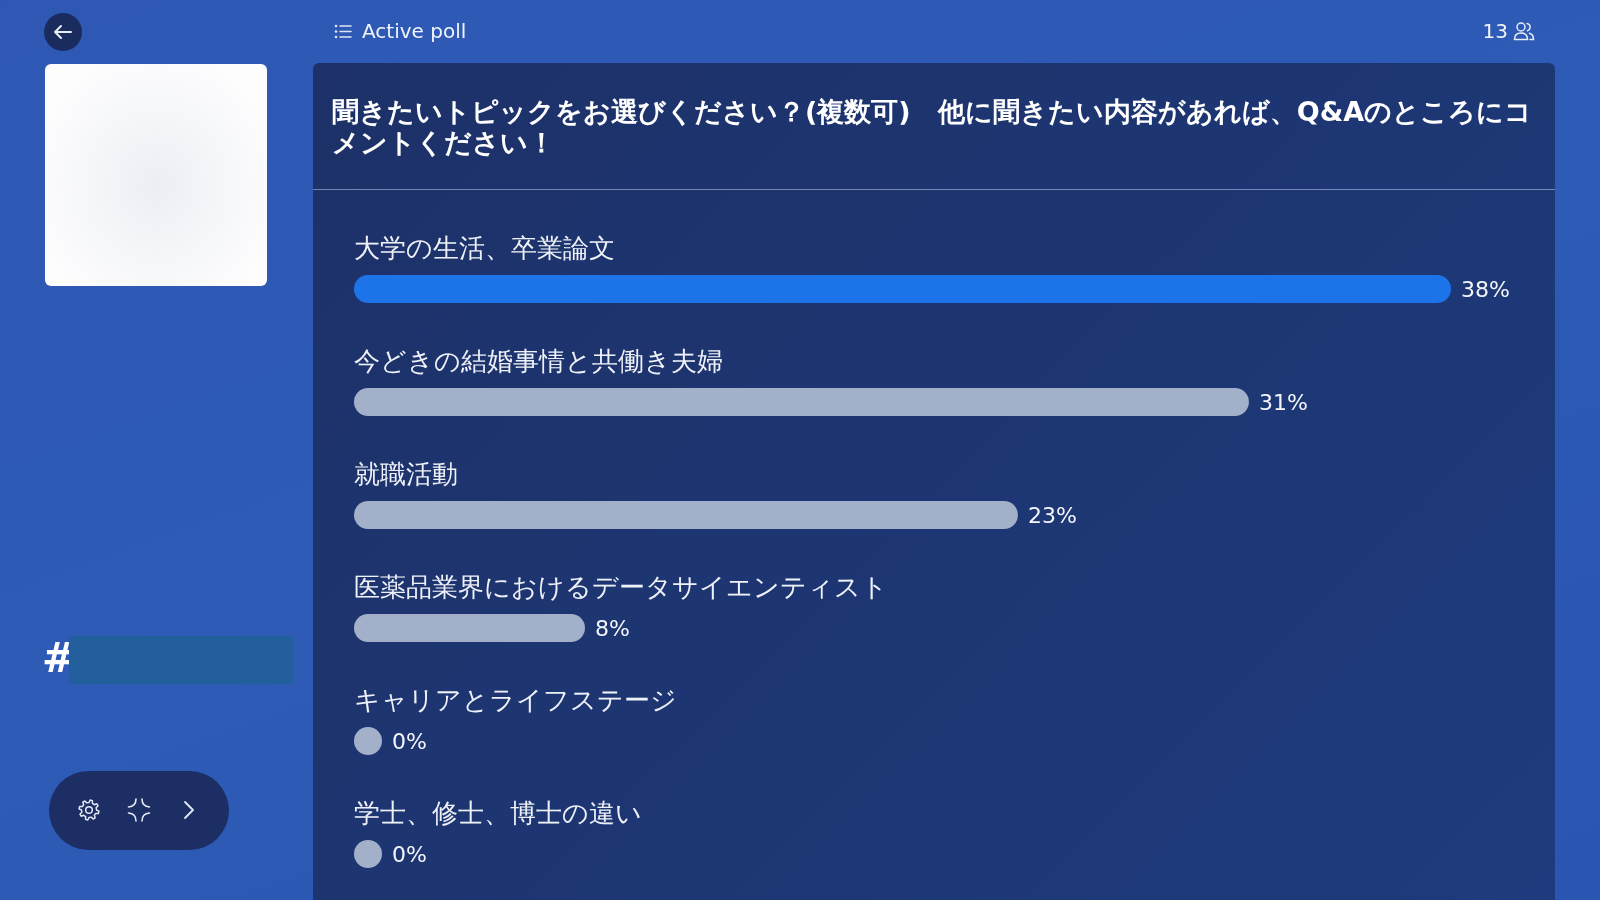 The height and width of the screenshot is (900, 1600). I want to click on y-tick-label: 大学の生活、卒業論文, so click(484, 247).